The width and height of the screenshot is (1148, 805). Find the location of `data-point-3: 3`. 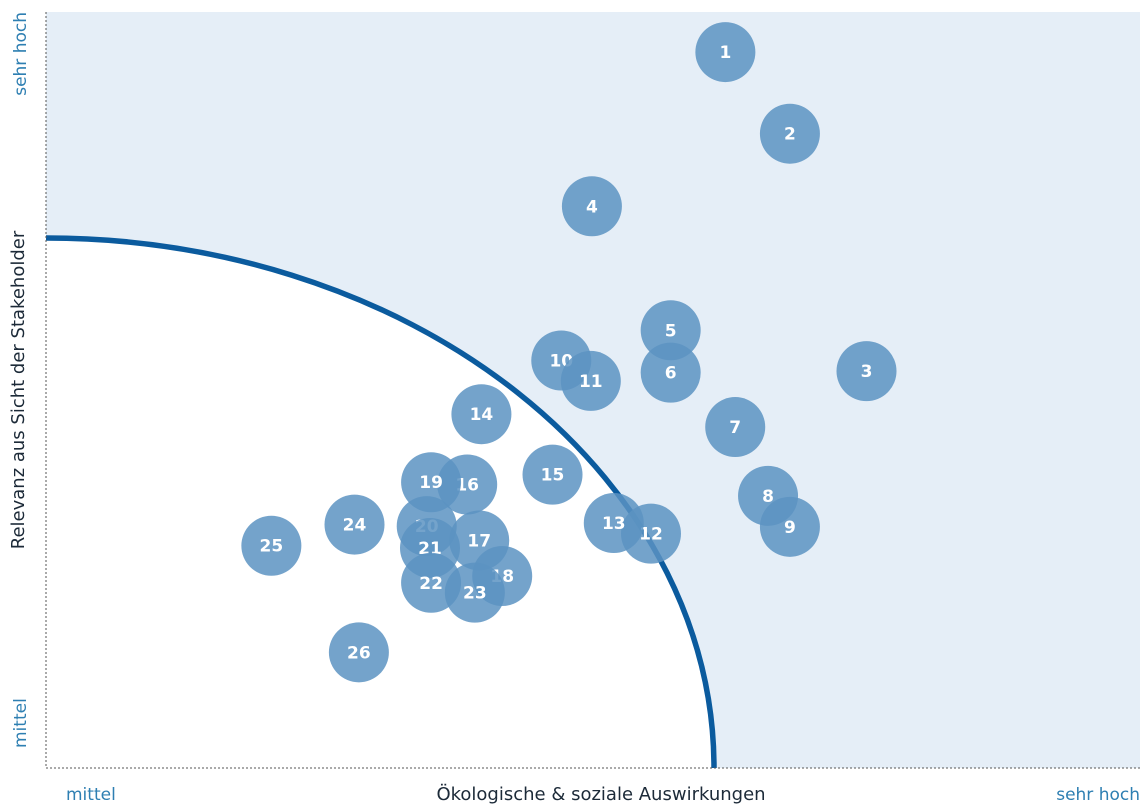

data-point-3: 3 is located at coordinates (866, 371).